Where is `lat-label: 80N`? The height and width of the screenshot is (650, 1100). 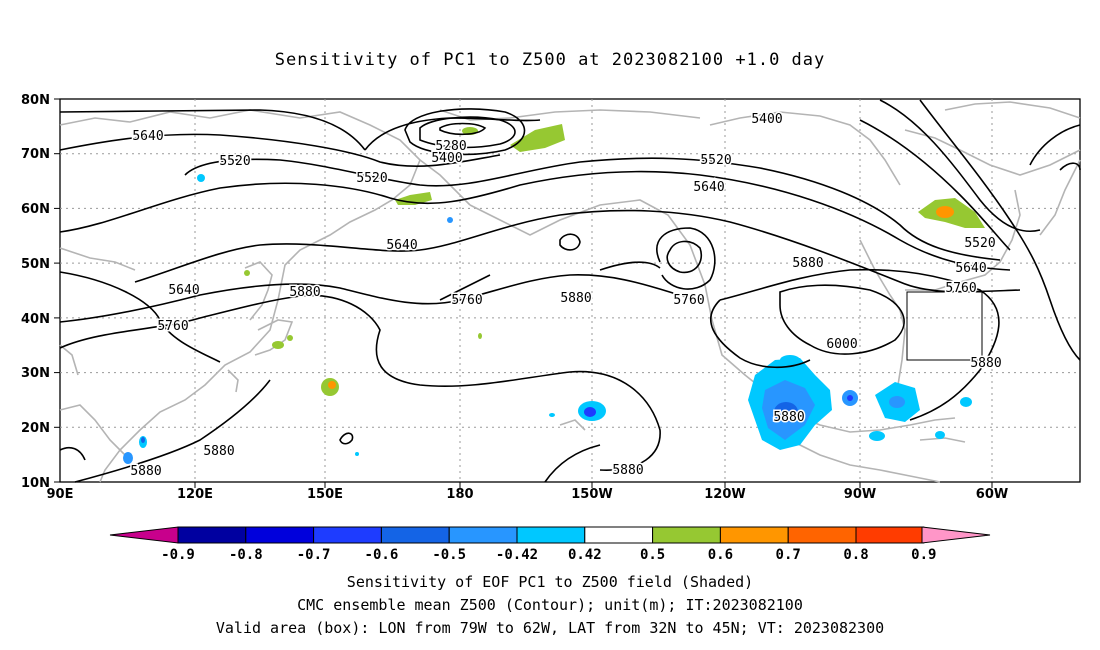
lat-label: 80N is located at coordinates (35, 100).